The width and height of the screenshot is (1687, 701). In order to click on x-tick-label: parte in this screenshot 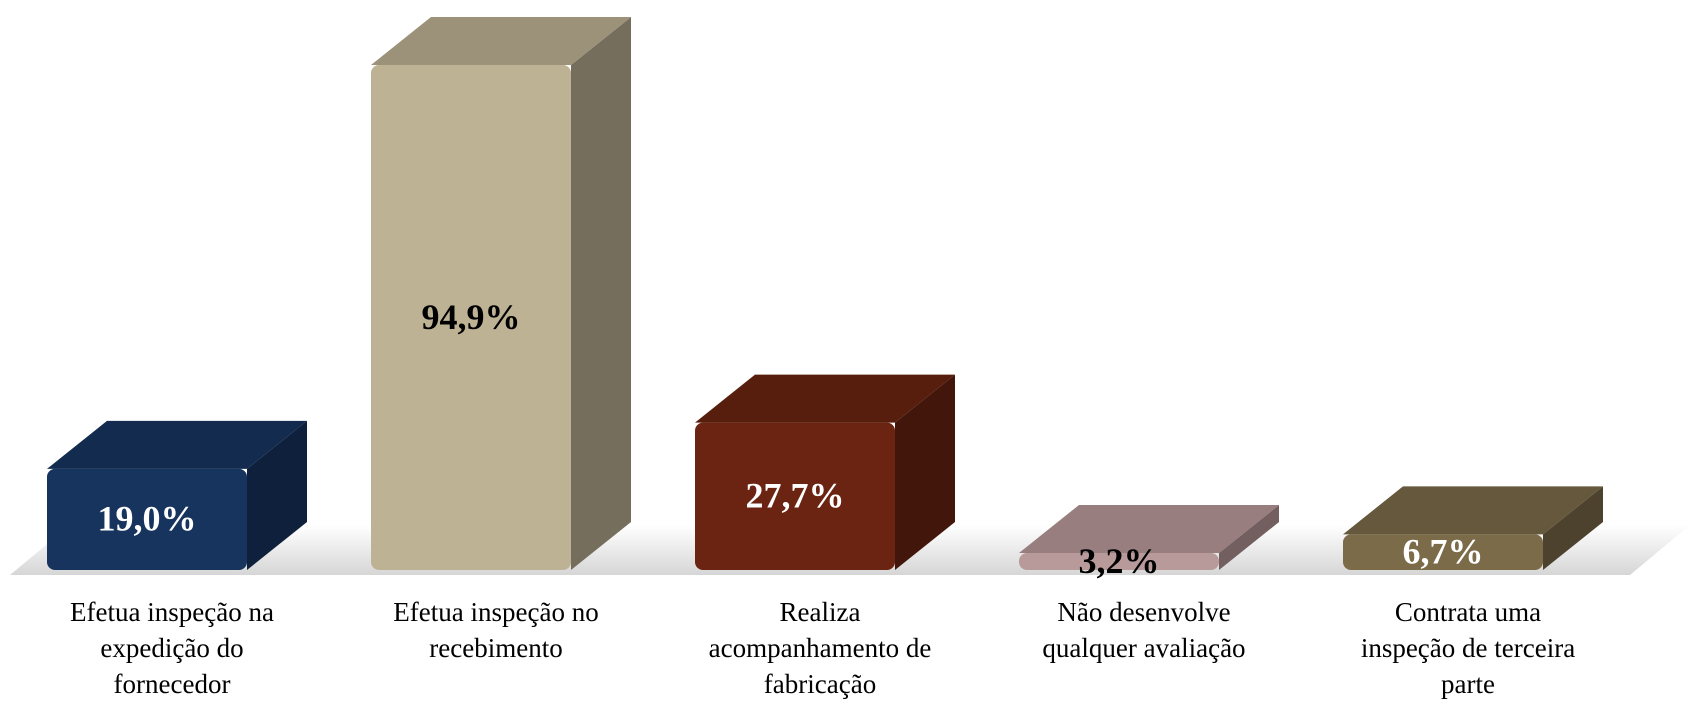, I will do `click(1468, 684)`.